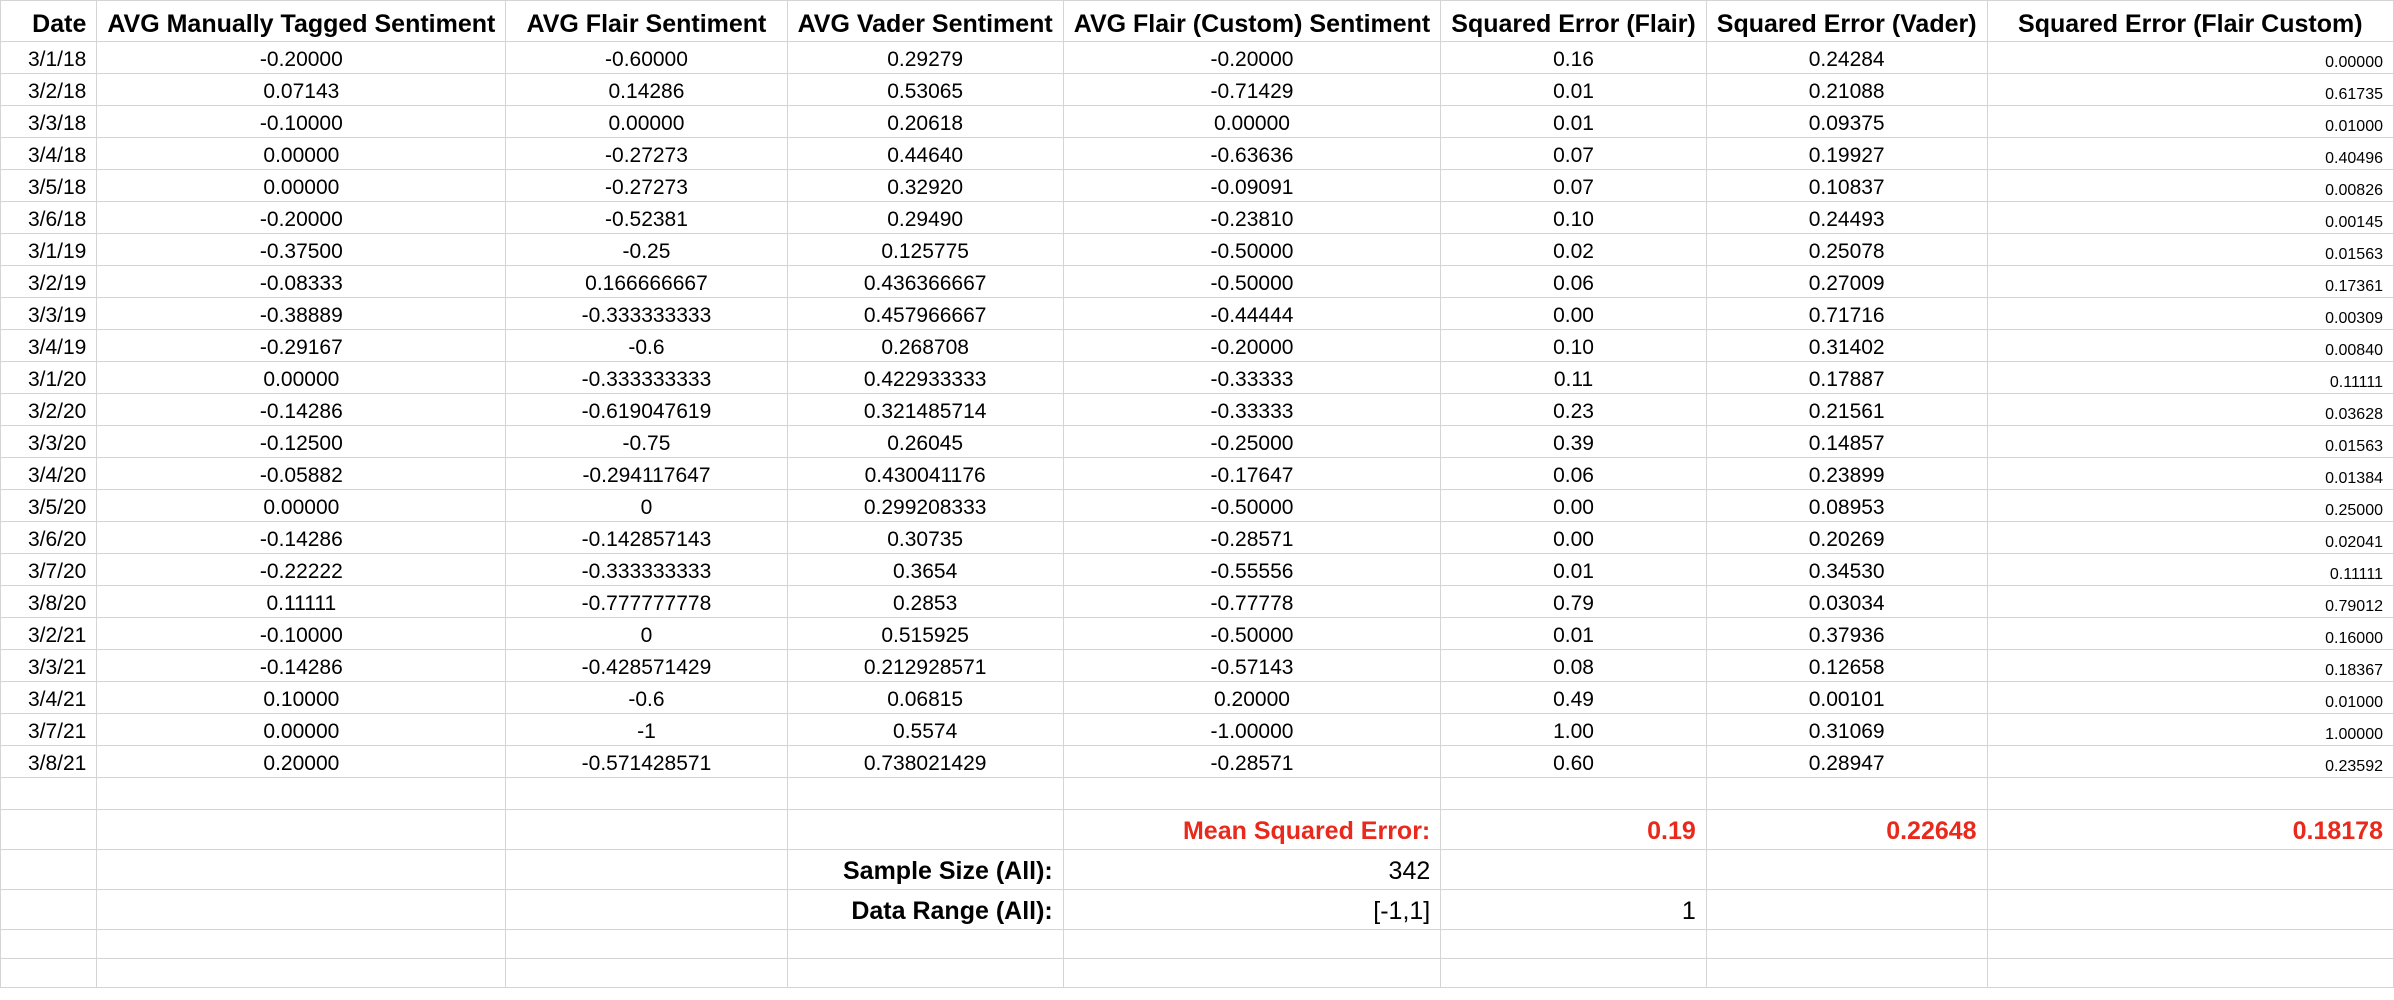 Image resolution: width=2394 pixels, height=1000 pixels. Describe the element at coordinates (1252, 89) in the screenshot. I see `flair-custom-sentiment-cell: -0.71429` at that location.